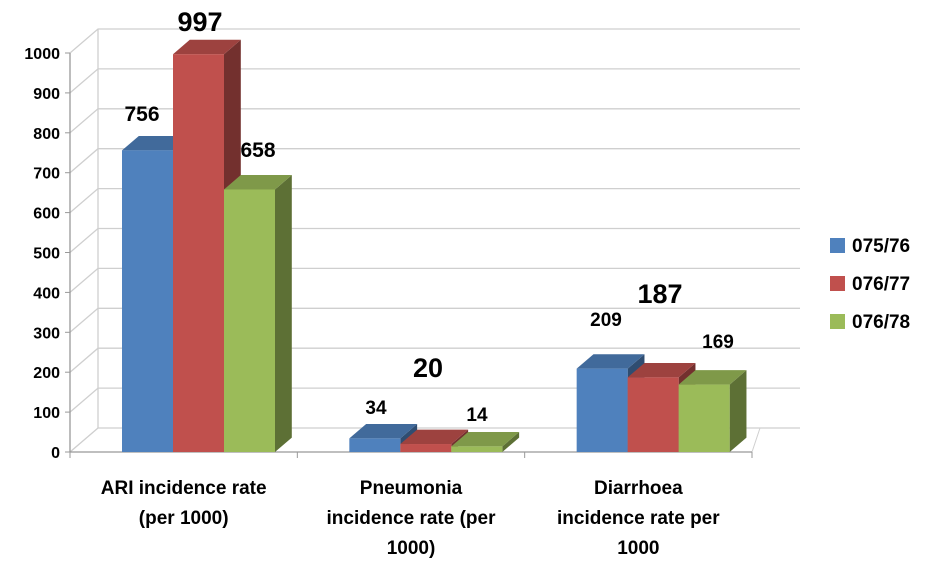  What do you see at coordinates (46, 94) in the screenshot?
I see `y-tick-label: 900` at bounding box center [46, 94].